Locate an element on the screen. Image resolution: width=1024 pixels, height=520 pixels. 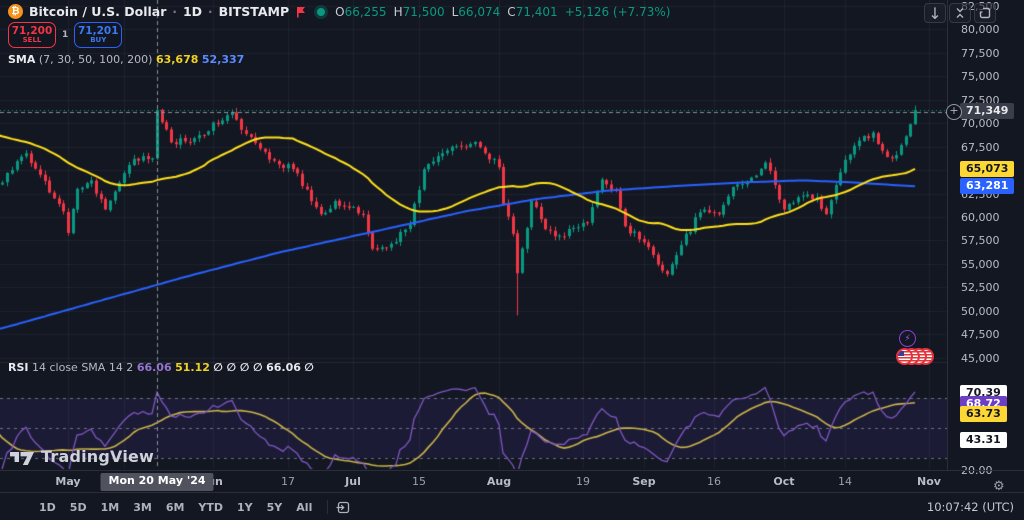
time-axis-label: 17 is located at coordinates (288, 481).